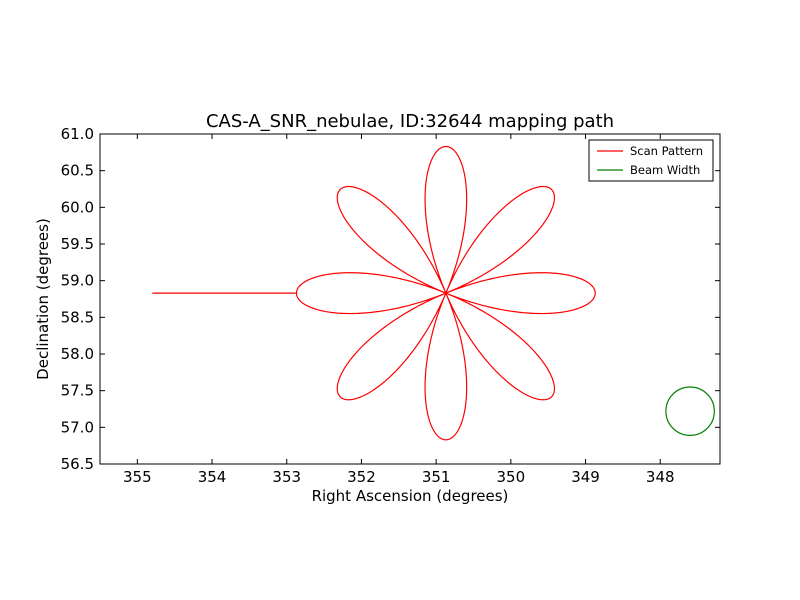 This screenshot has width=800, height=600. I want to click on beam-width-circle, so click(690, 411).